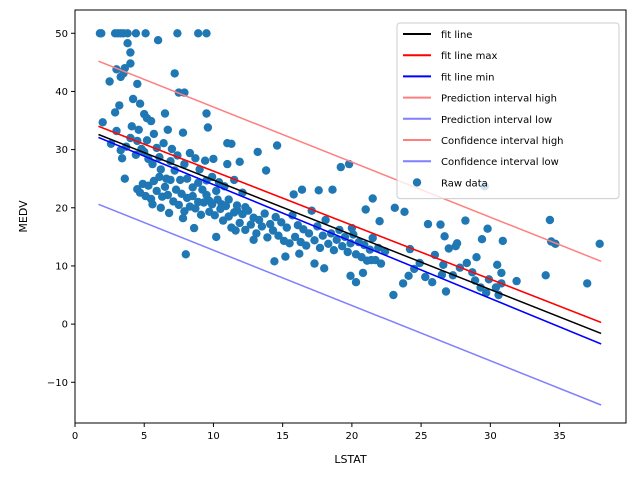  I want to click on x-tick-label: 0, so click(75, 436).